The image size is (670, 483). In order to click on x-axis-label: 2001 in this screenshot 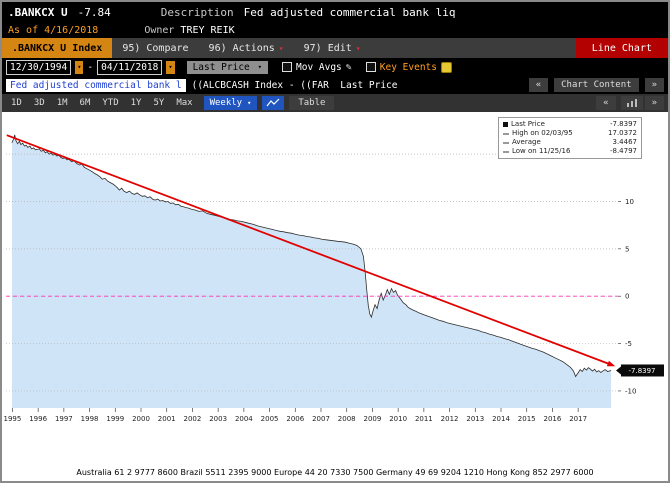, I will do `click(167, 419)`.